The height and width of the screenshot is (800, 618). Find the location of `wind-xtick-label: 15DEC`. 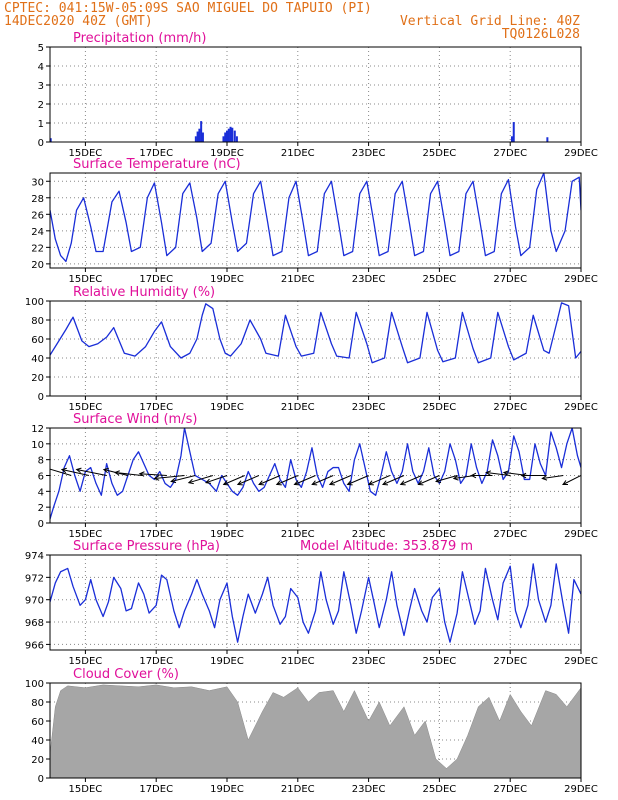

wind-xtick-label: 15DEC is located at coordinates (86, 534).